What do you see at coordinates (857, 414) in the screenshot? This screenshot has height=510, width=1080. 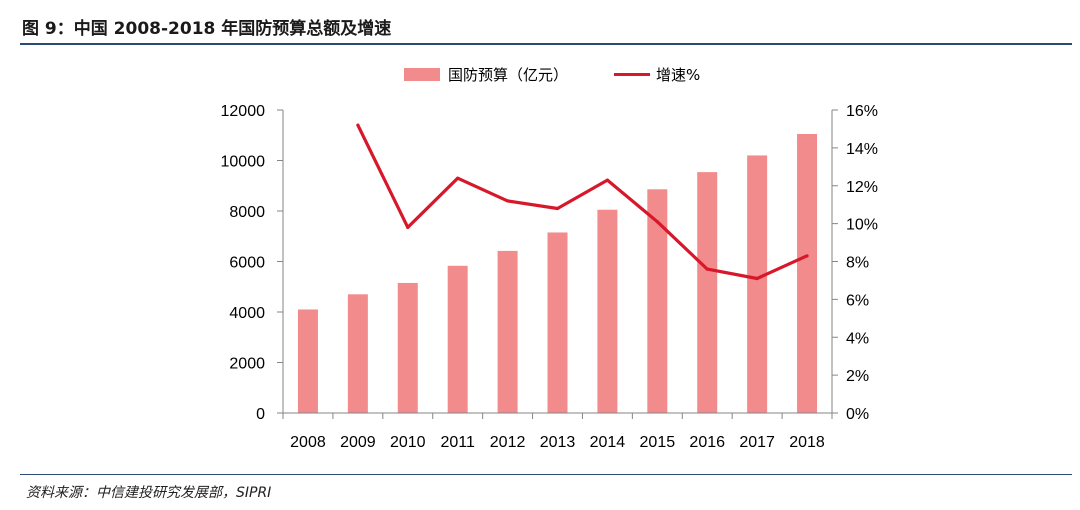 I see `right-tick-label: 0%` at bounding box center [857, 414].